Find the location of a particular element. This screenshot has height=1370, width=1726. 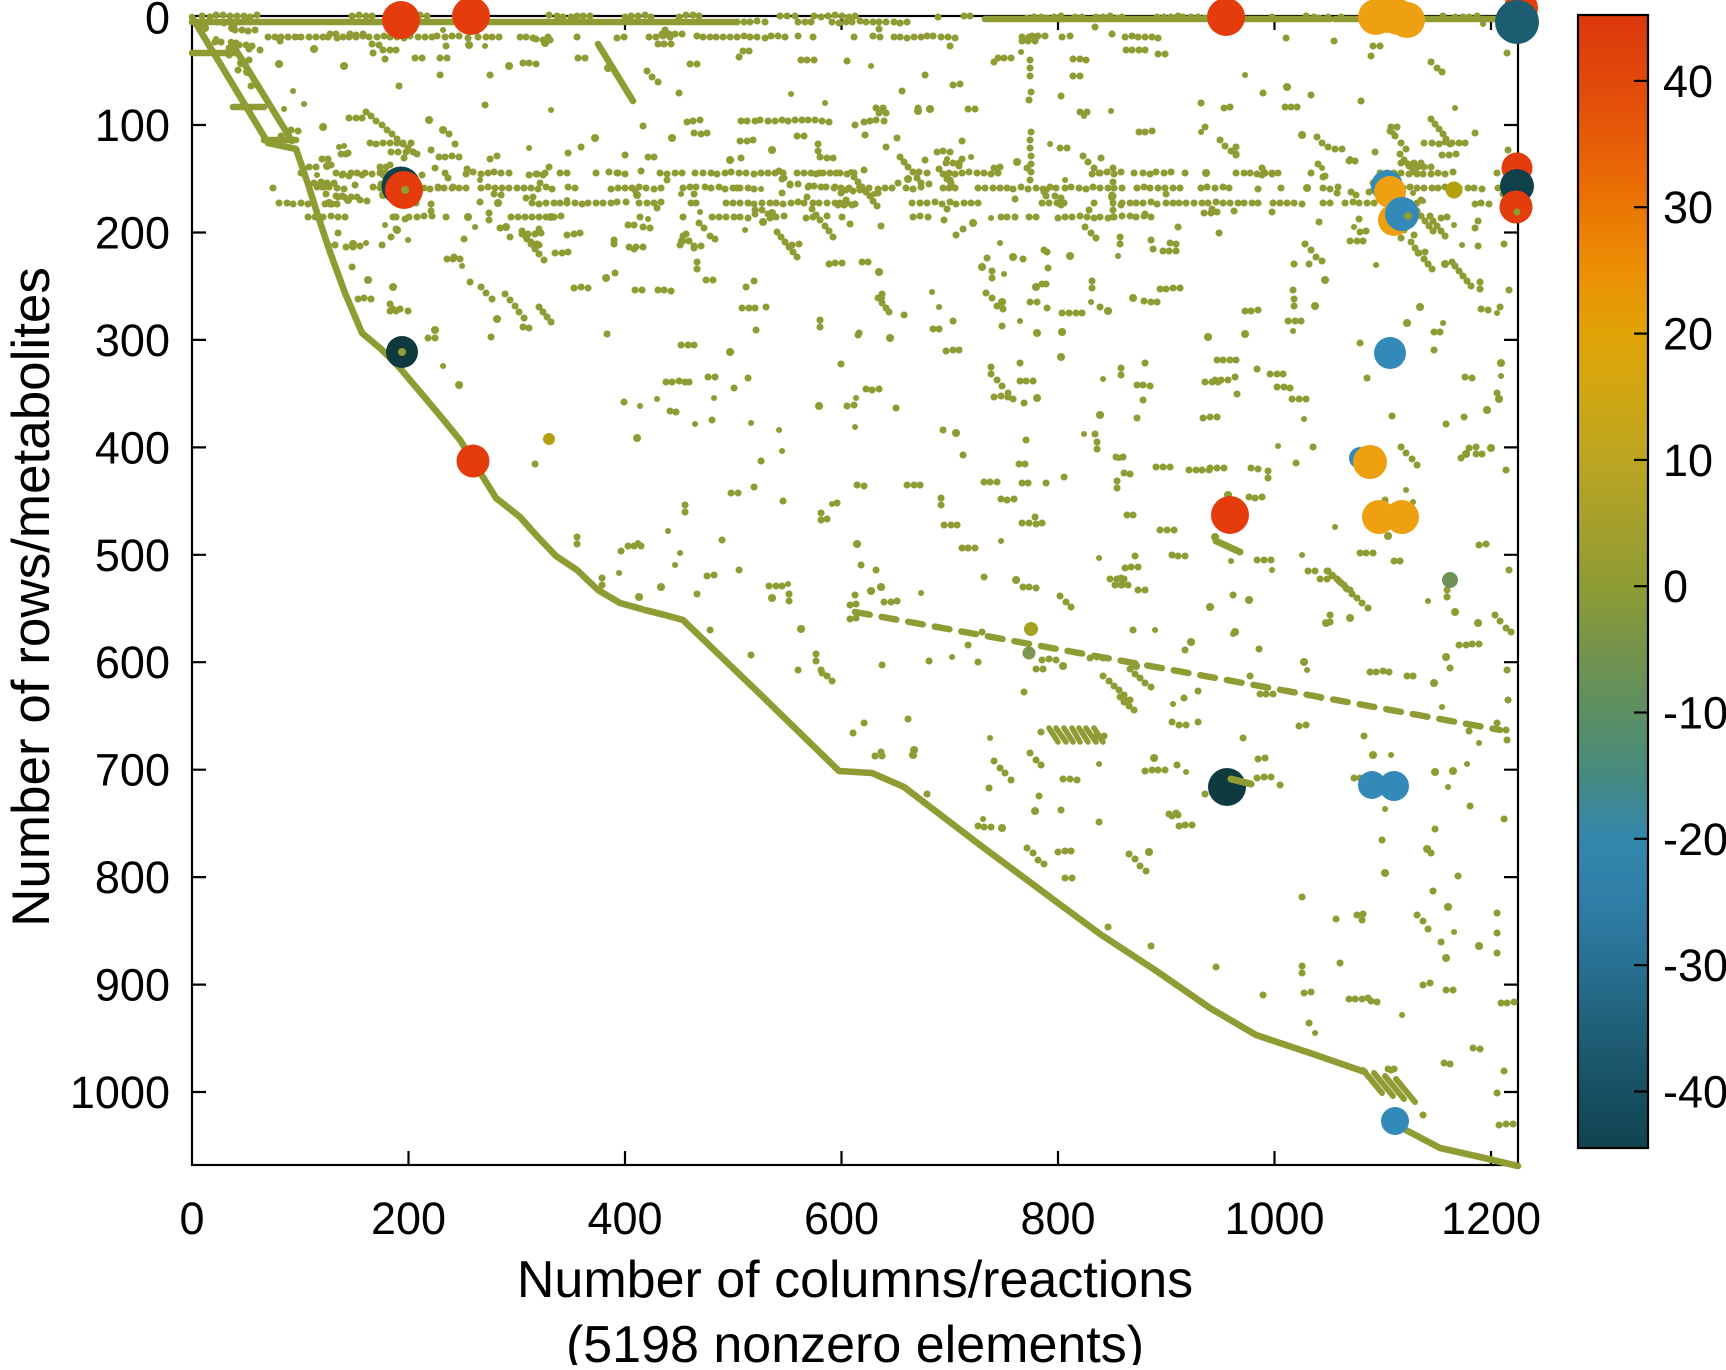

svg-text: 700 is located at coordinates (132, 770).